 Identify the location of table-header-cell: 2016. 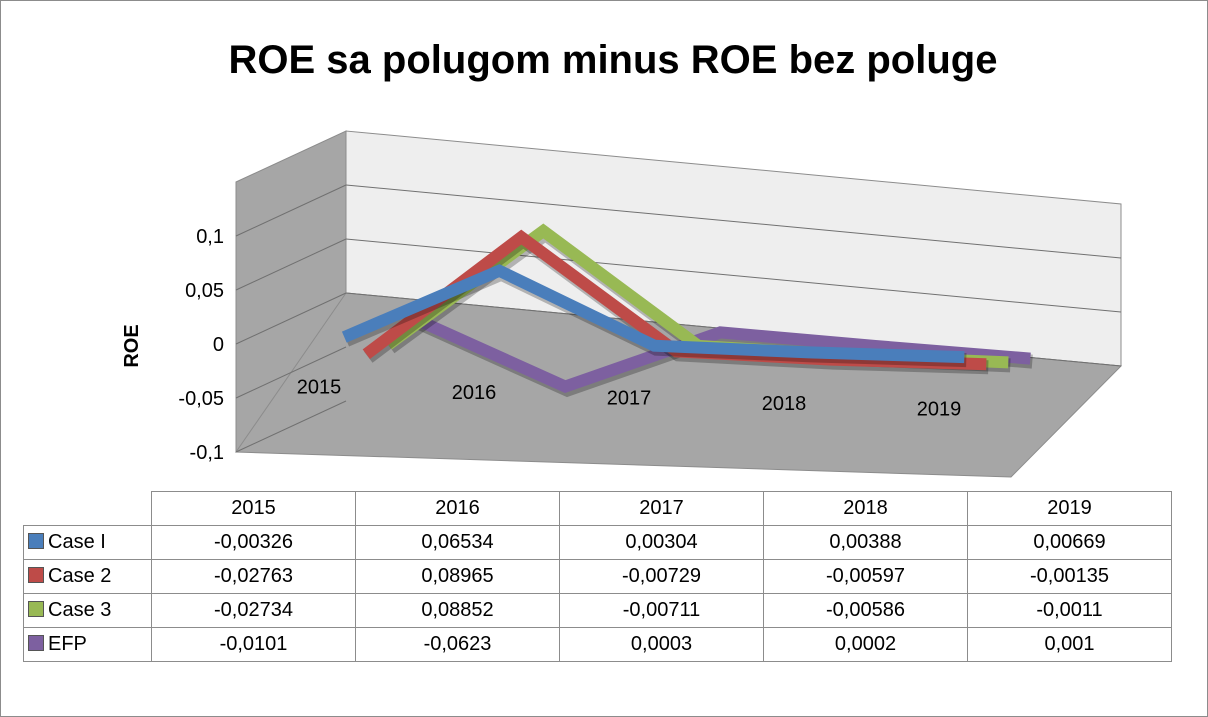
(457, 508).